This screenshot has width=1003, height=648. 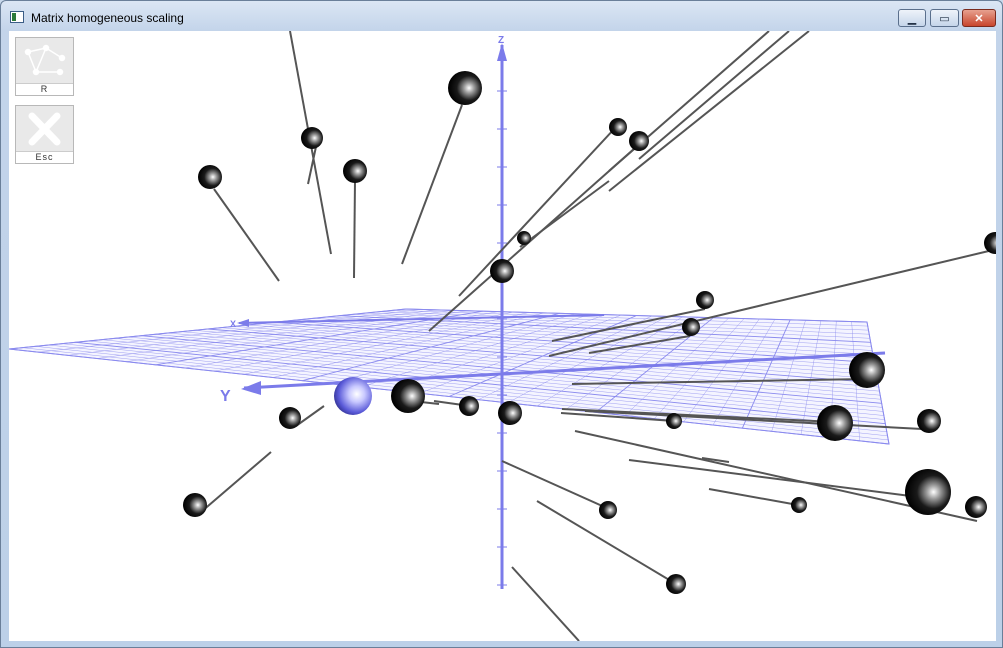 I want to click on reset-button: R, so click(x=44, y=66).